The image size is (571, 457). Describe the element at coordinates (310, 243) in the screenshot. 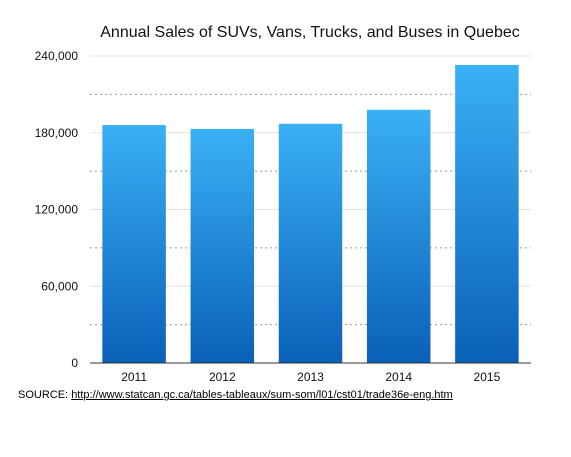

I see `bar-2013` at that location.